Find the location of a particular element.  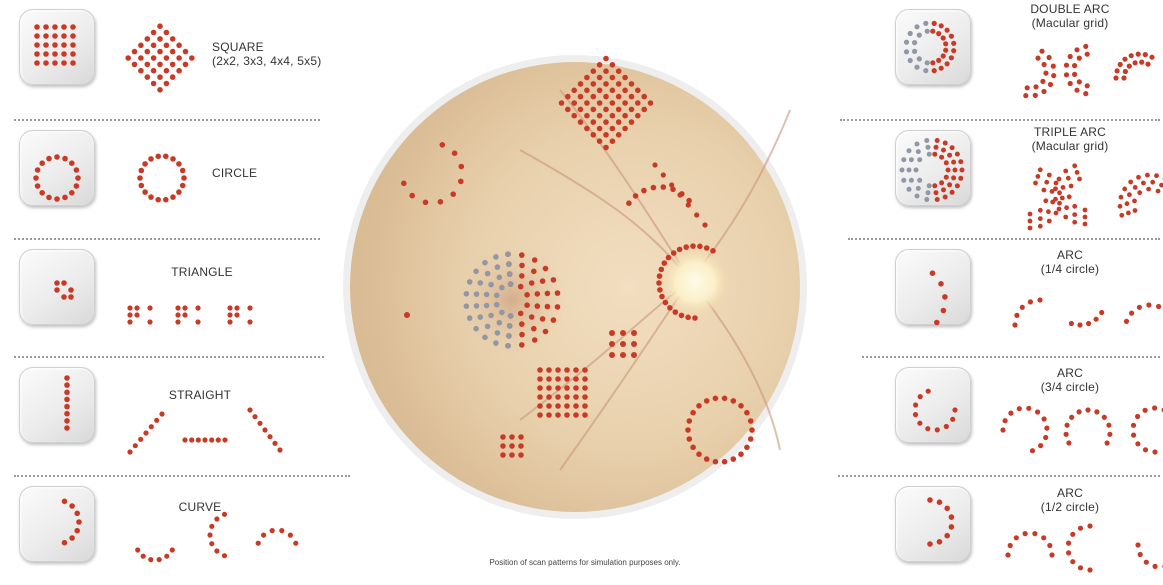

straight-pattern is located at coordinates (173, 415).